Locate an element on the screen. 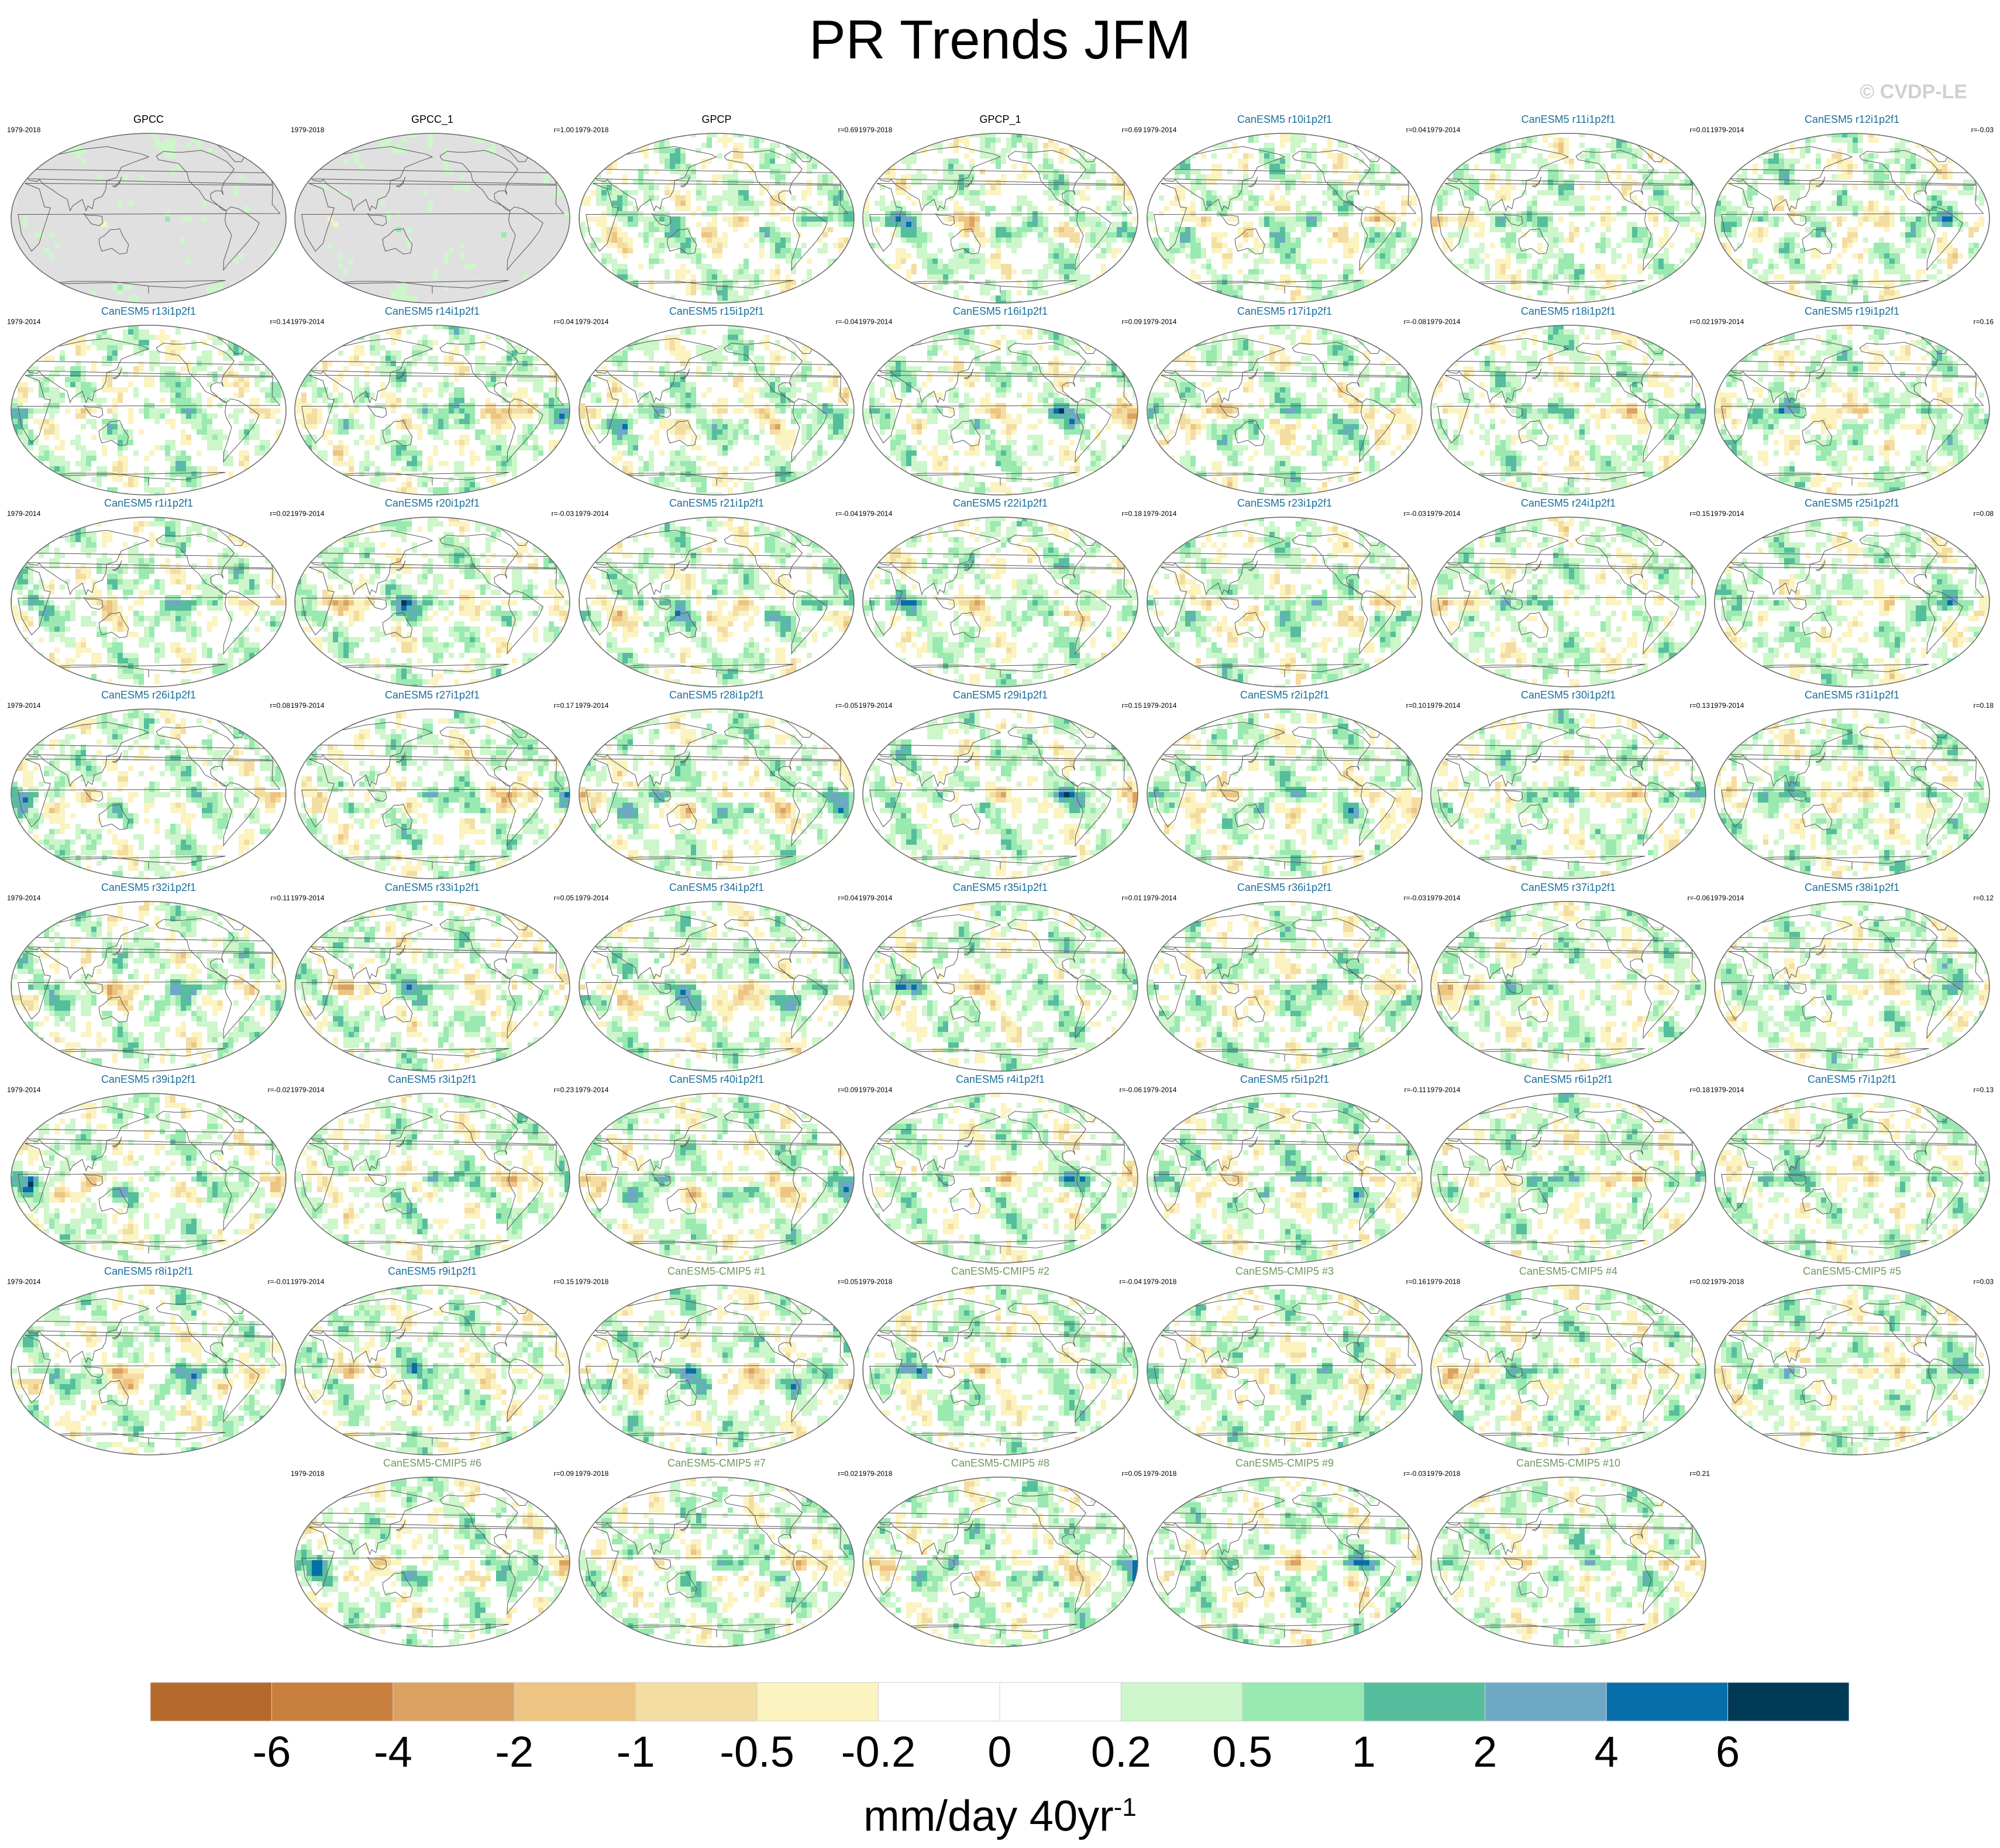 This screenshot has width=2000, height=1848. panel-pattern-correlation: r=-0.11 is located at coordinates (1415, 1090).